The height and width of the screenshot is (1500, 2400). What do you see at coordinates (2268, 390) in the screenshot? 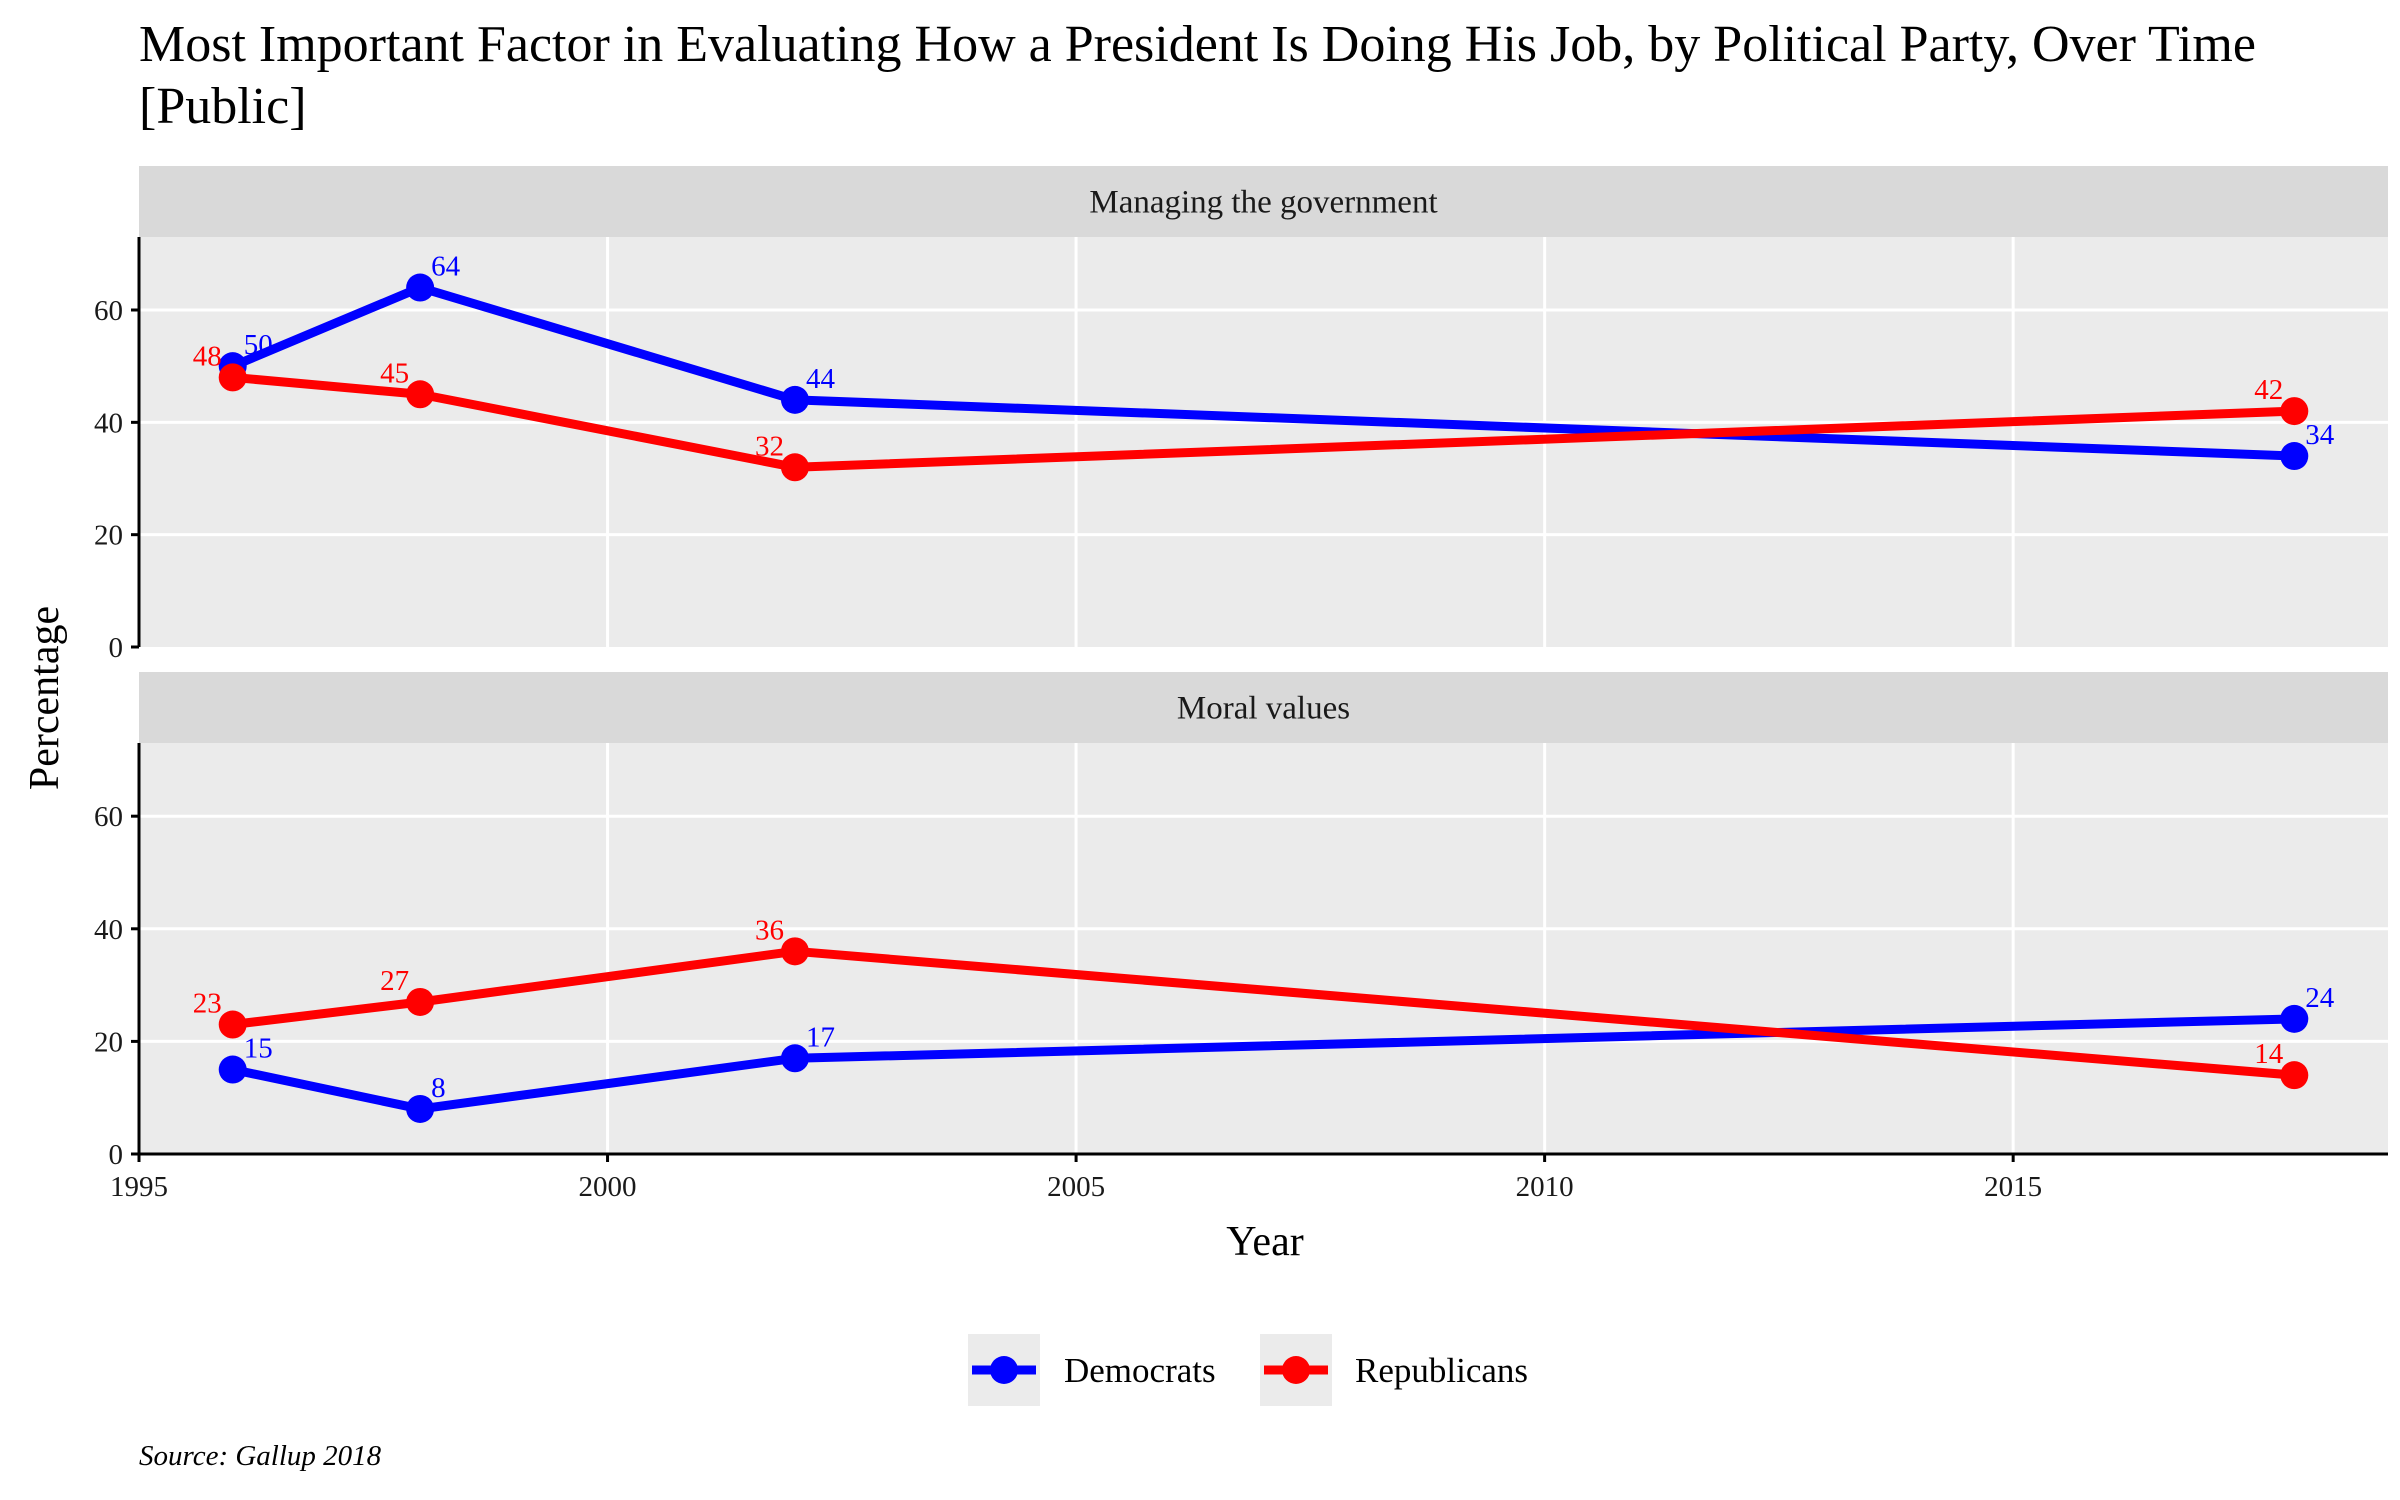
I see `data-label-republicans: 42` at bounding box center [2268, 390].